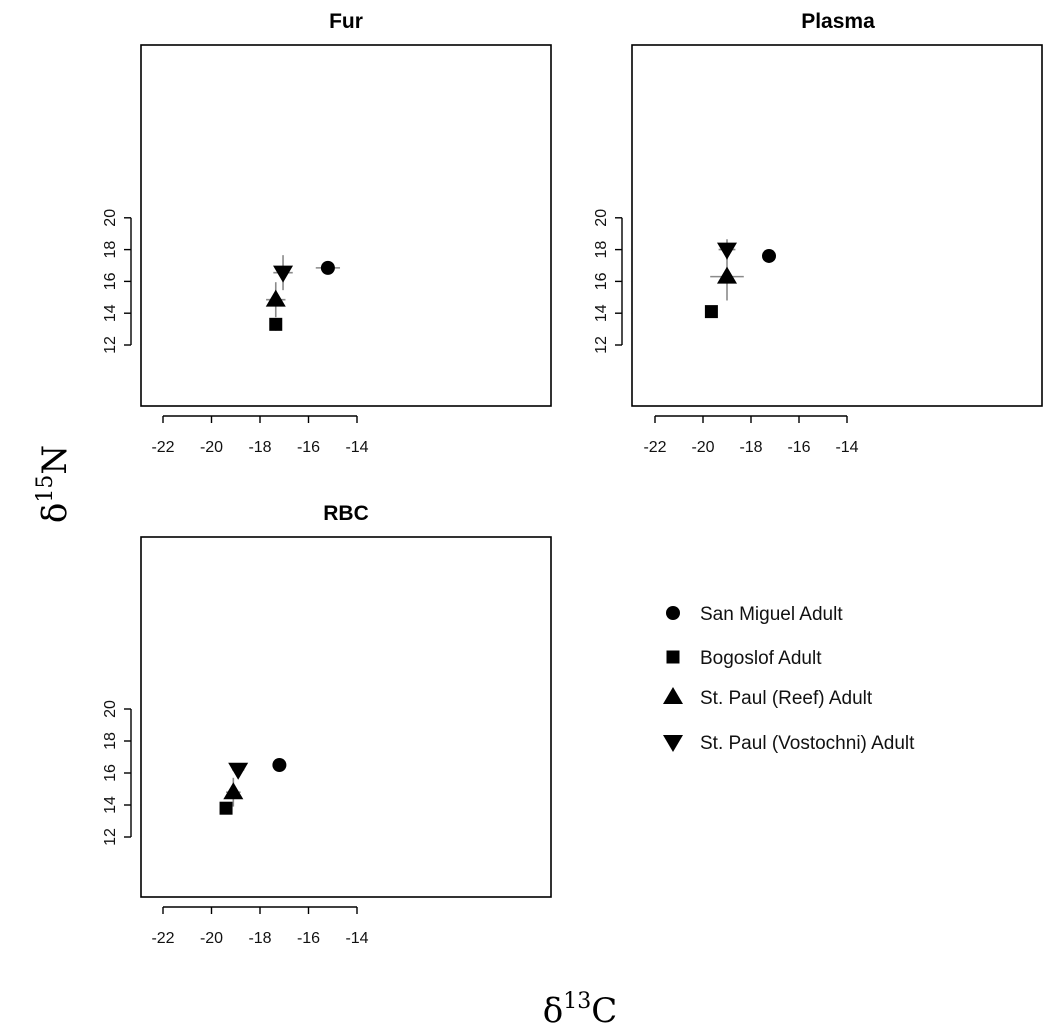 The height and width of the screenshot is (1030, 1058). I want to click on legend-label: St. Paul (Reef) Adult, so click(786, 698).